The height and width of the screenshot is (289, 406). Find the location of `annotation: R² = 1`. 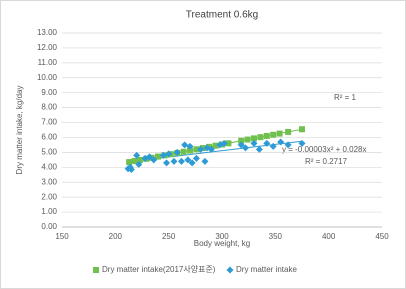

annotation: R² = 1 is located at coordinates (345, 97).